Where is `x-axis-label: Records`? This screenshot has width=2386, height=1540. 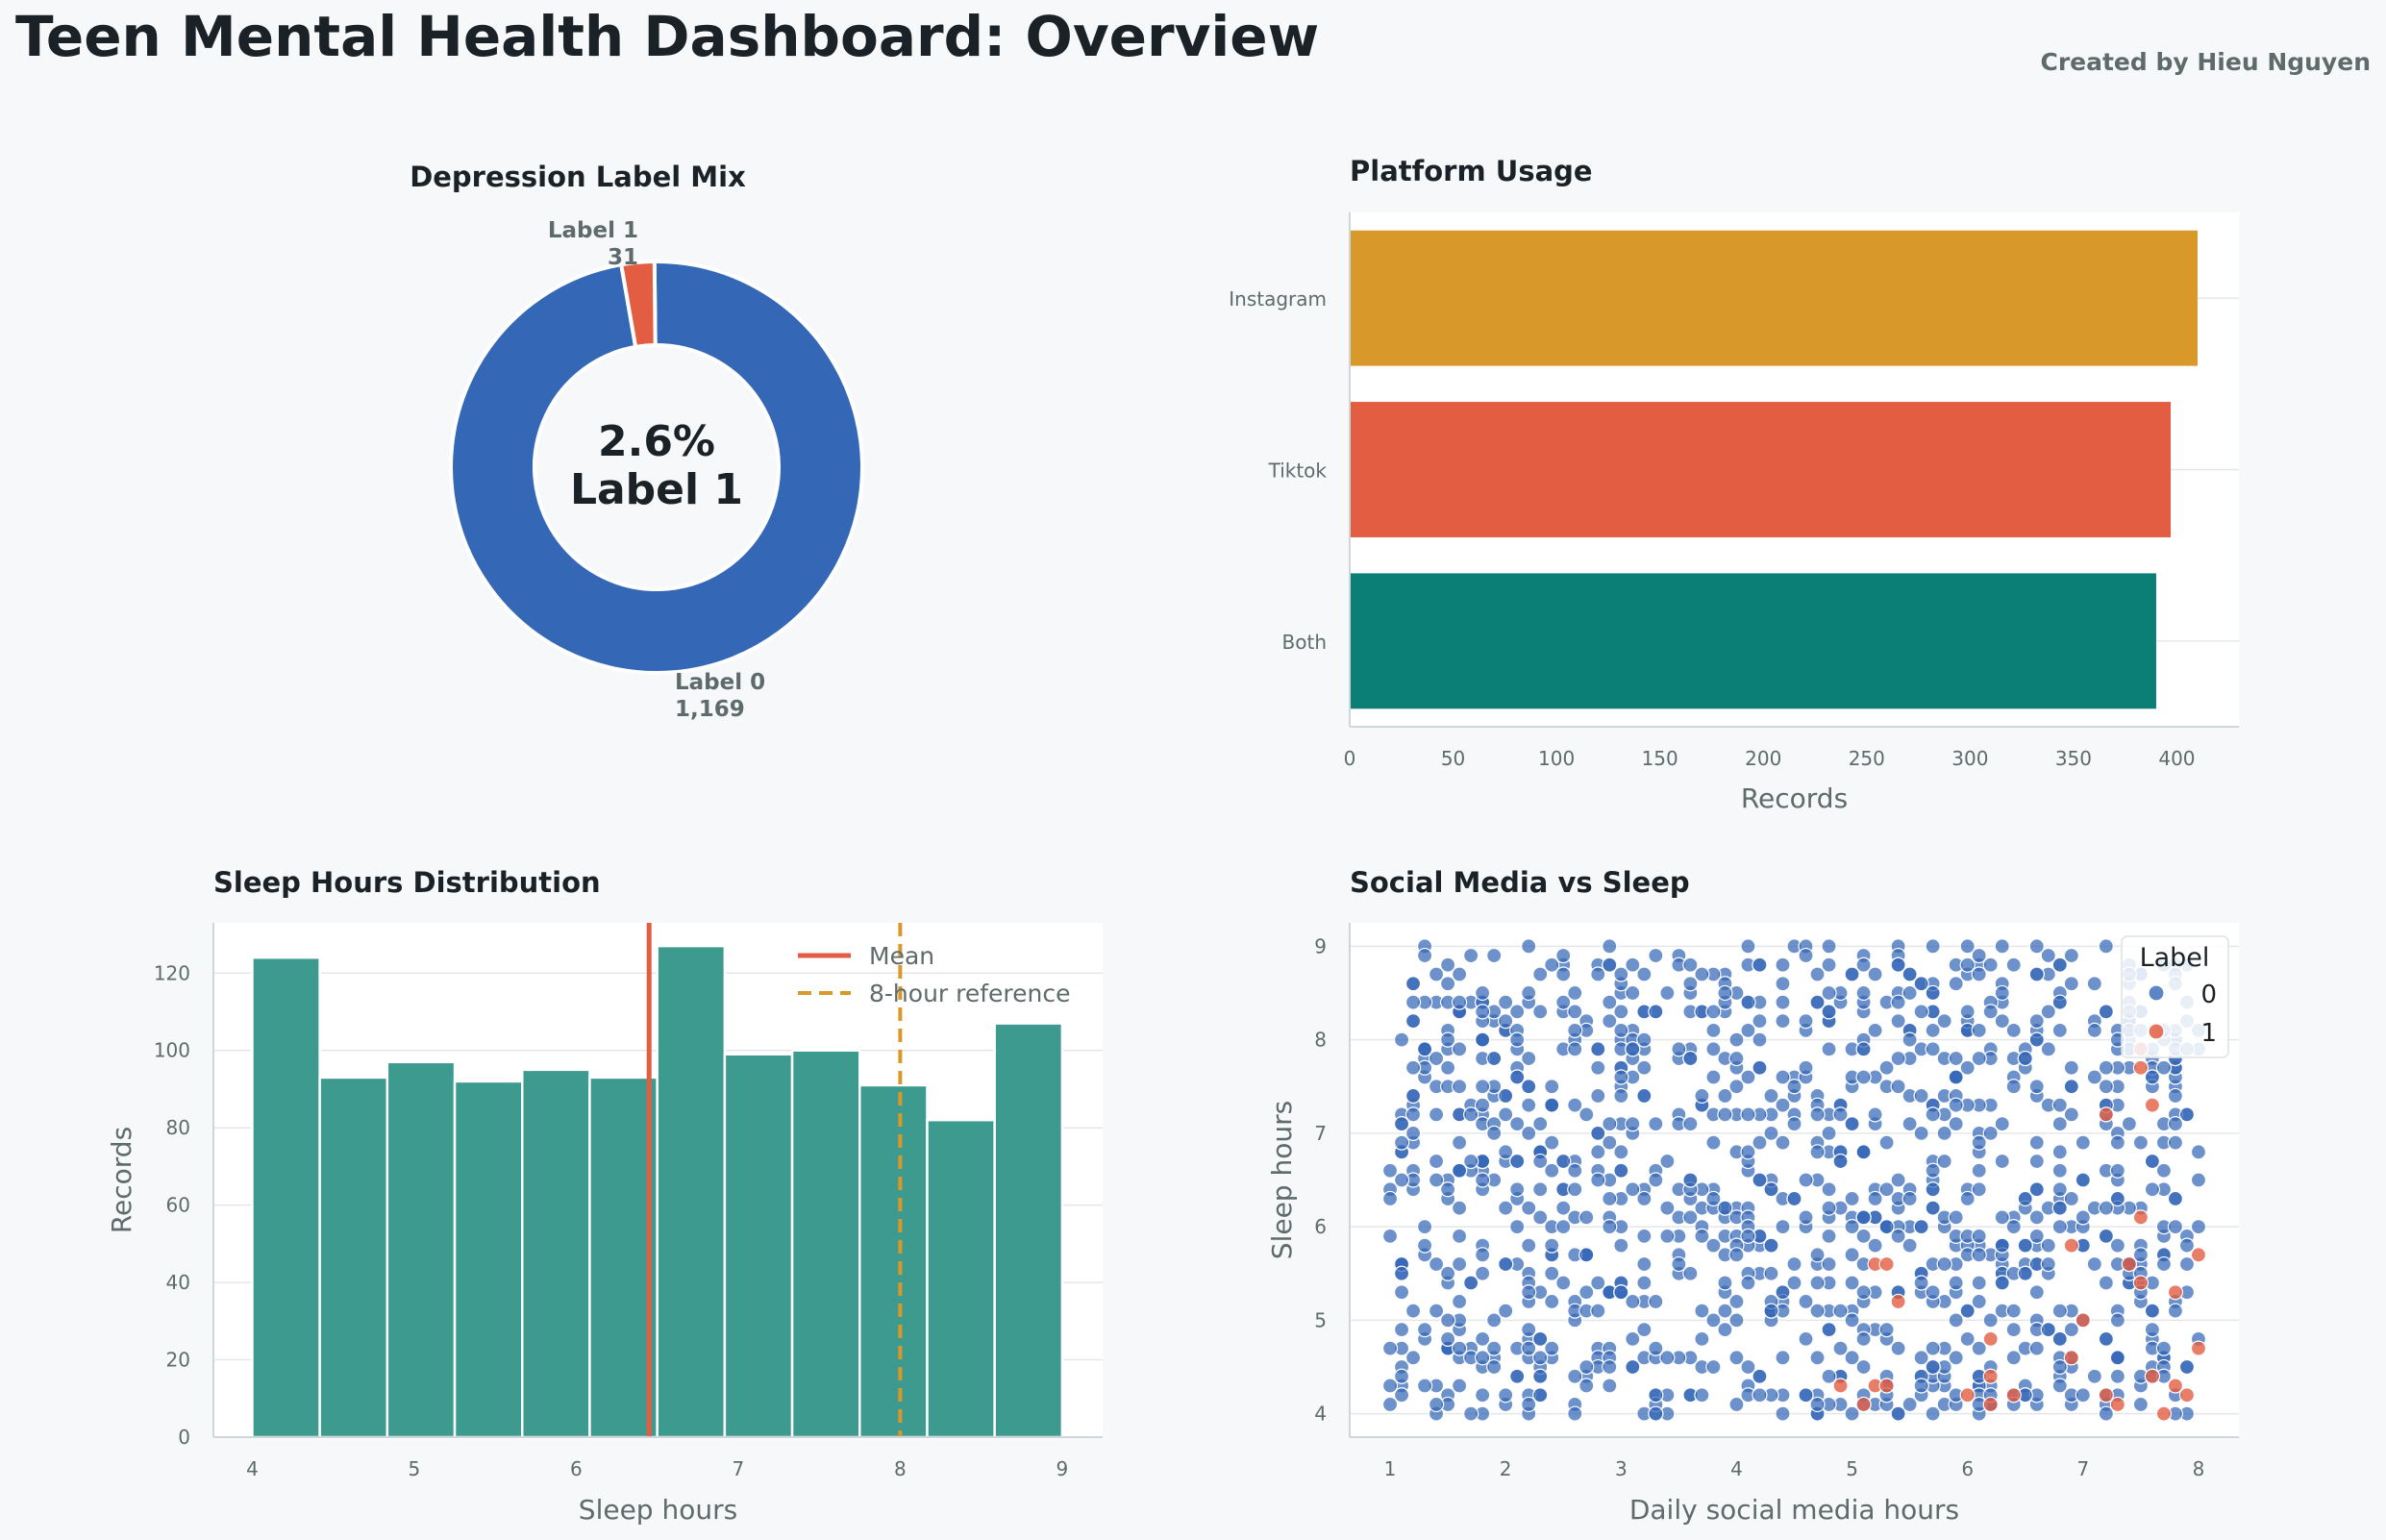
x-axis-label: Records is located at coordinates (1794, 798).